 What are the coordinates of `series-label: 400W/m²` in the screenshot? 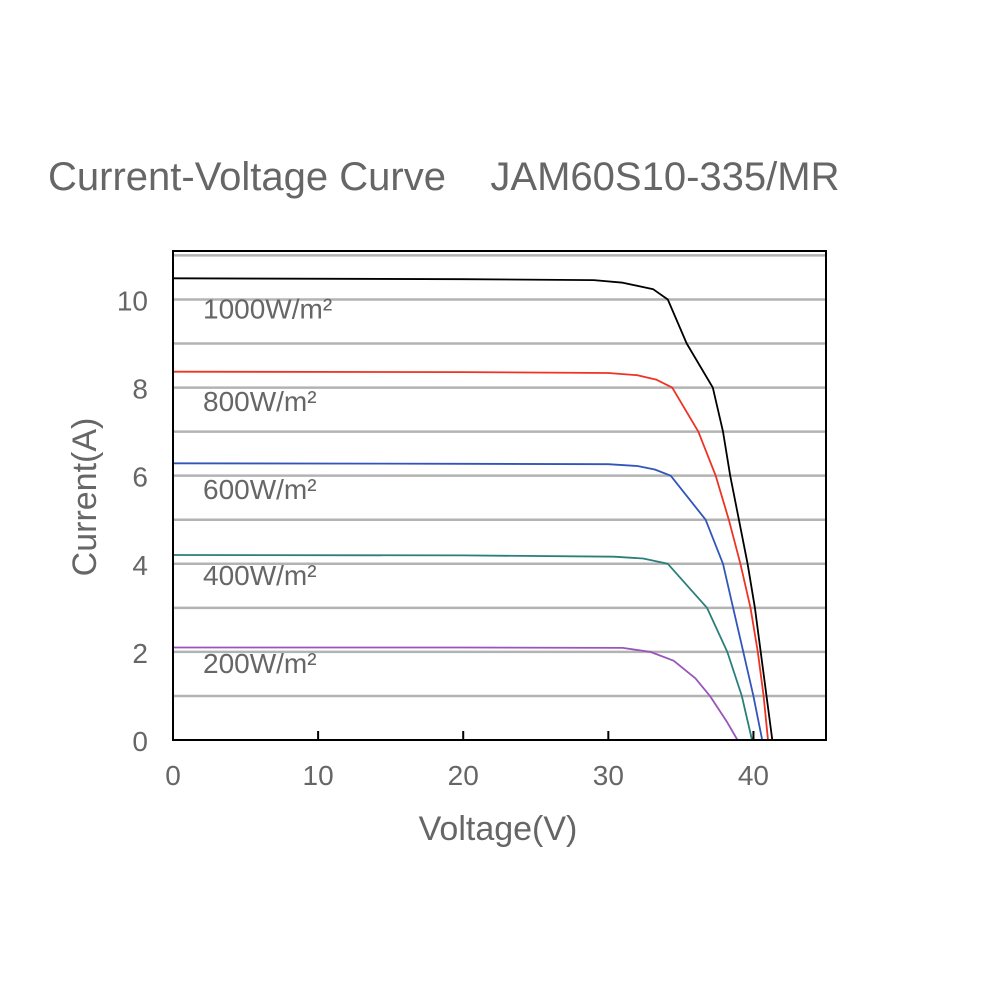 It's located at (260, 575).